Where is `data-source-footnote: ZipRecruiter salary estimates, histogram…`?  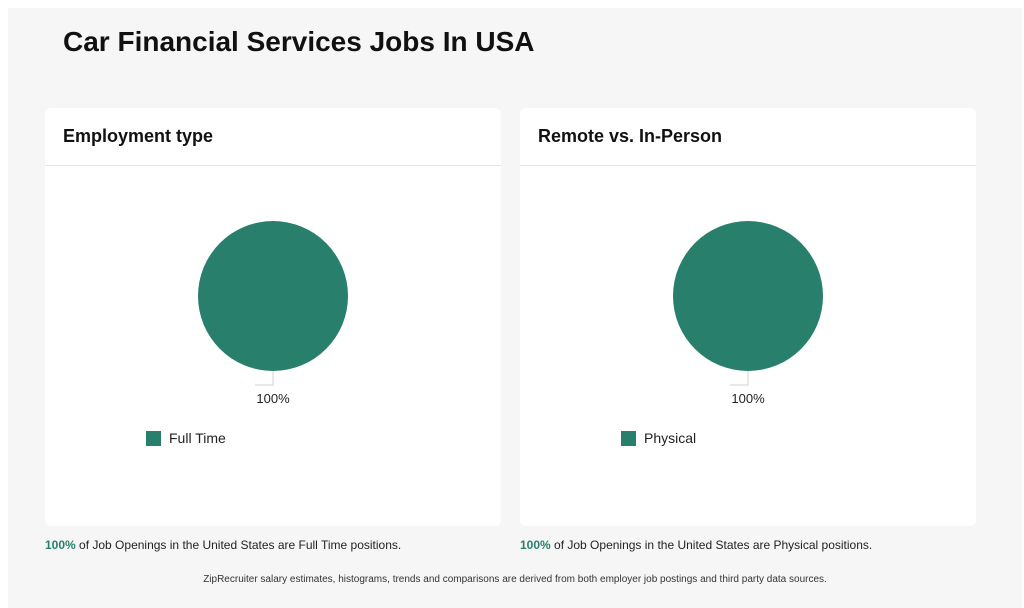 data-source-footnote: ZipRecruiter salary estimates, histogram… is located at coordinates (515, 579).